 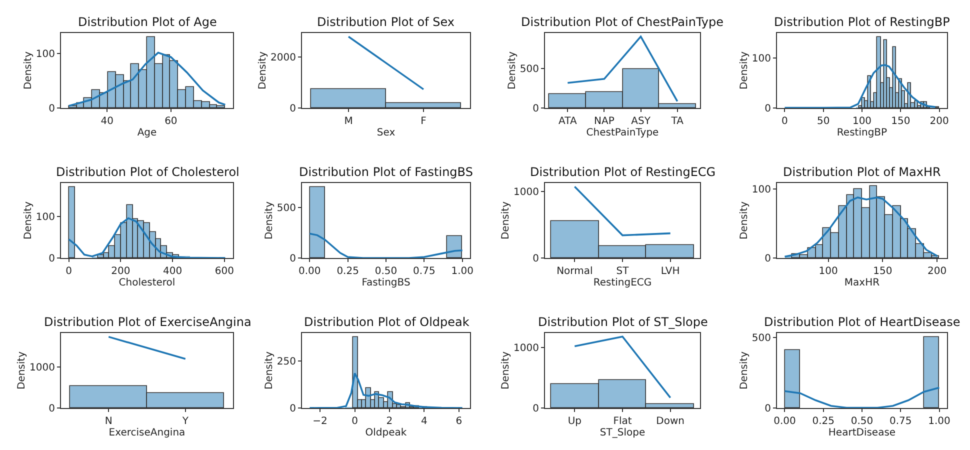 What do you see at coordinates (622, 283) in the screenshot?
I see `x-axis-title: RestingECG` at bounding box center [622, 283].